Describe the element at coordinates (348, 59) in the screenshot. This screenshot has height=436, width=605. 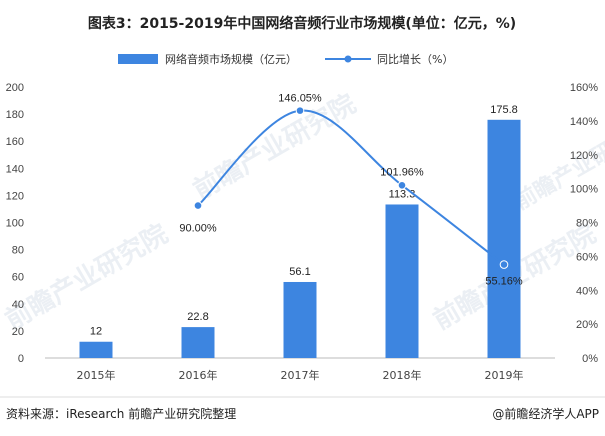
I see `legend-line-marker` at that location.